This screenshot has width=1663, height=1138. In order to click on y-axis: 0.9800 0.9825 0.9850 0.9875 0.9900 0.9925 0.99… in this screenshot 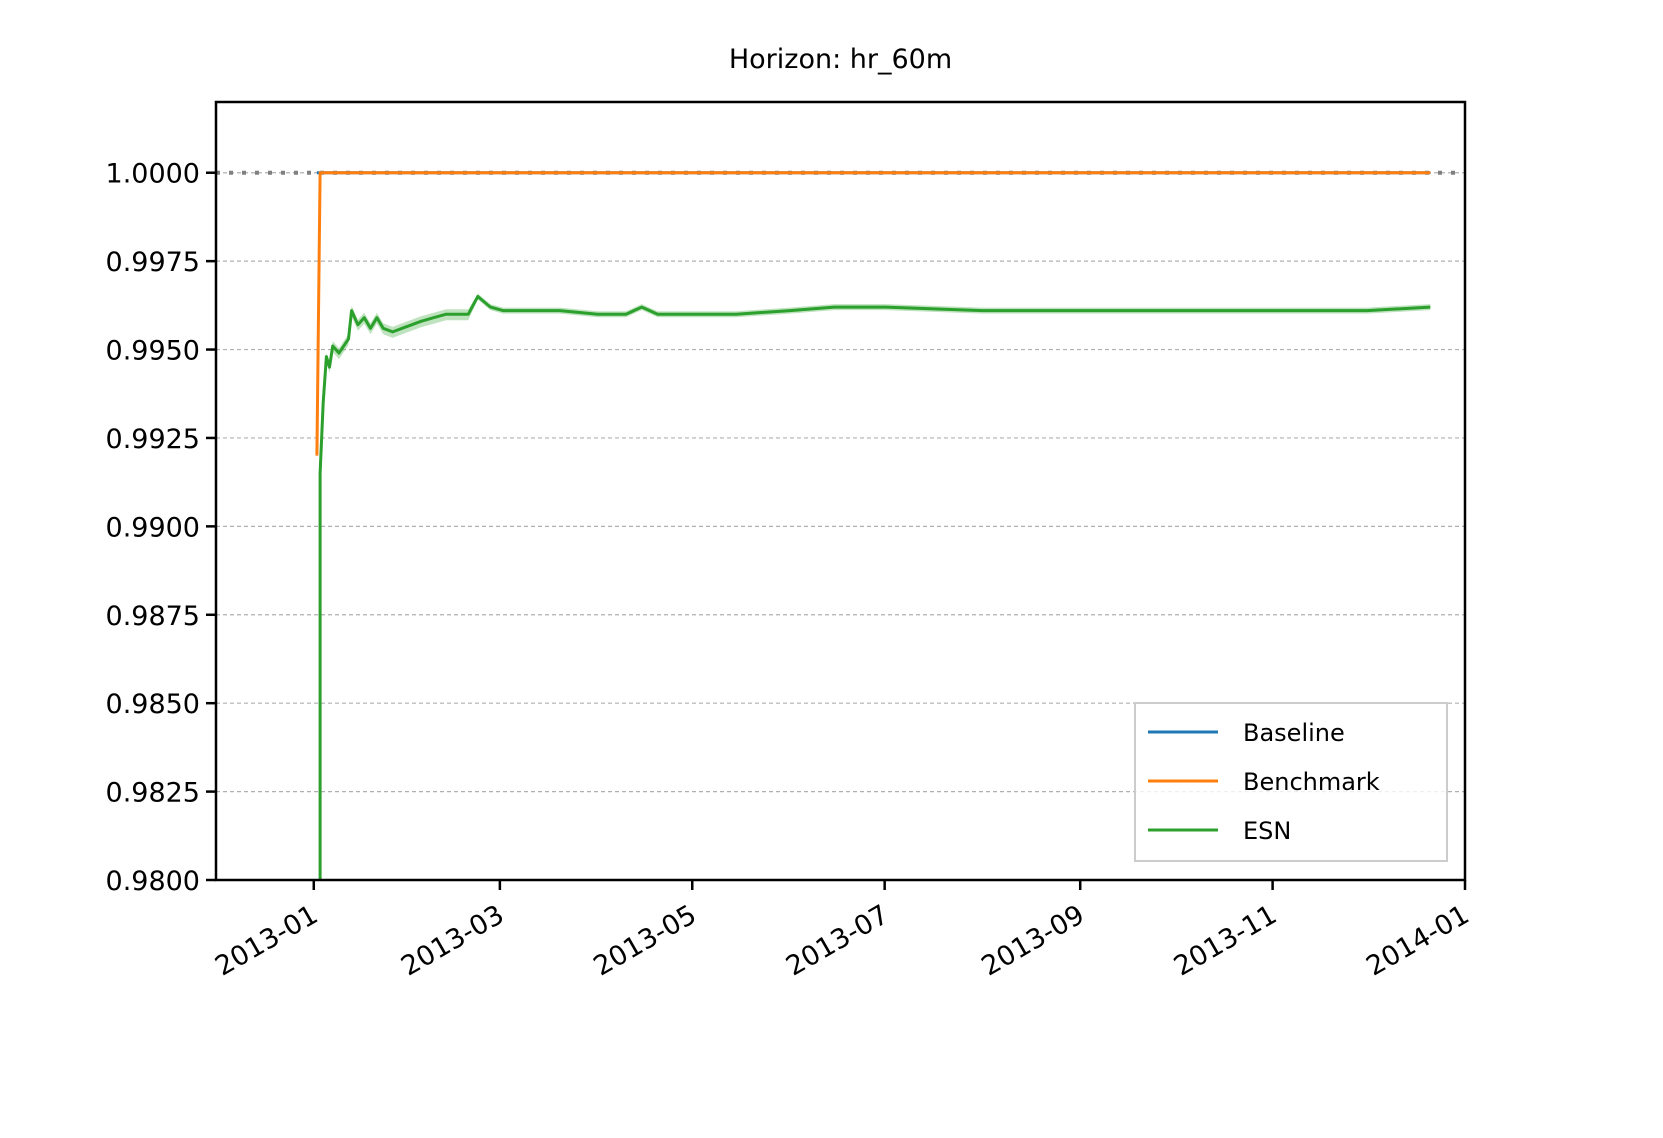, I will do `click(161, 528)`.